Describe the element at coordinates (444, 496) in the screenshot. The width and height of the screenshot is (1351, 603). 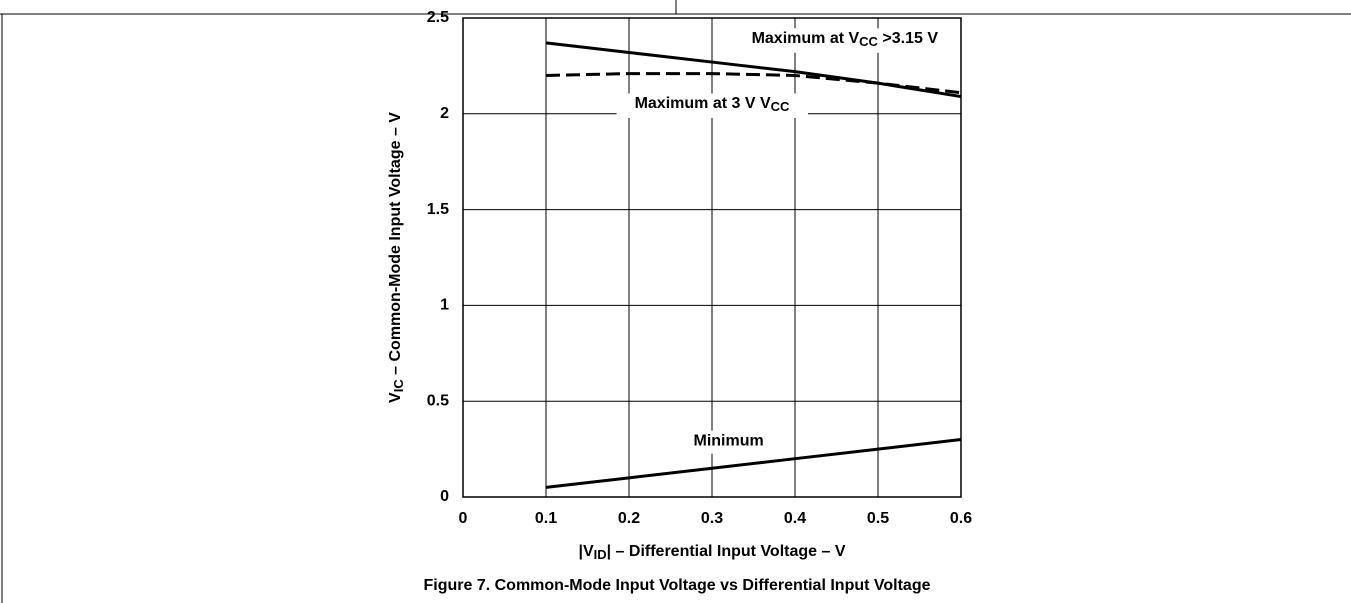
I see `y-tick-label: 0` at that location.